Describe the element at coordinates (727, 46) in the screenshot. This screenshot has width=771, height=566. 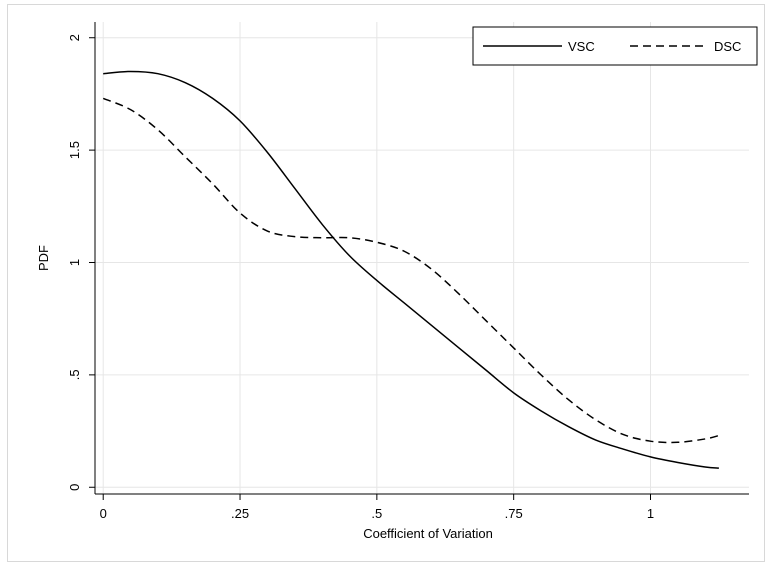
I see `legend-label-dsc: DSC` at that location.